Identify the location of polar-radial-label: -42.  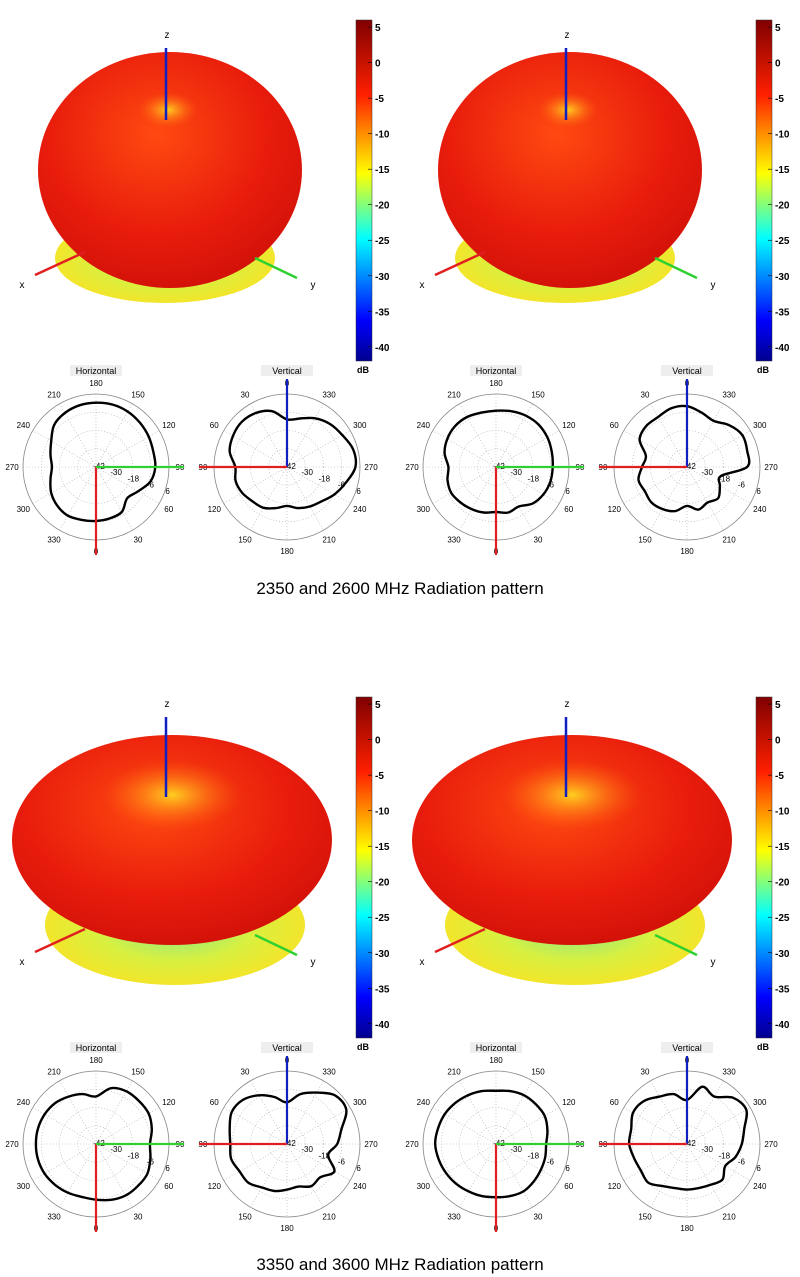
(690, 466).